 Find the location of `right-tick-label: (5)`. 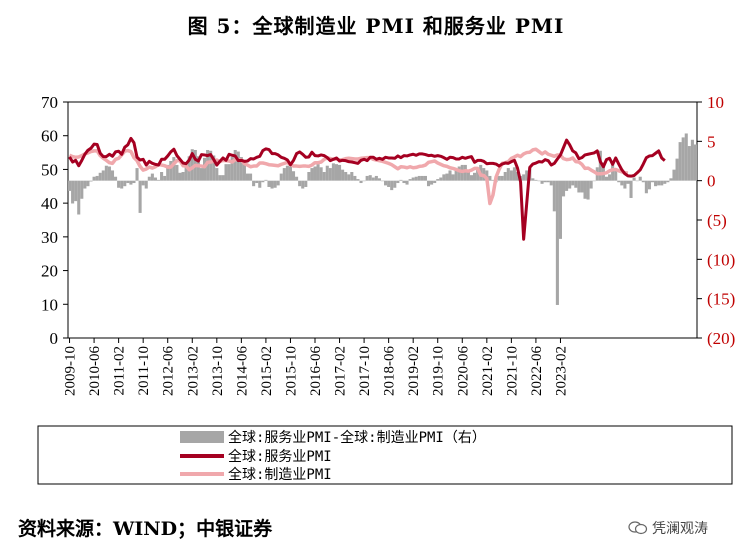

right-tick-label: (5) is located at coordinates (717, 220).